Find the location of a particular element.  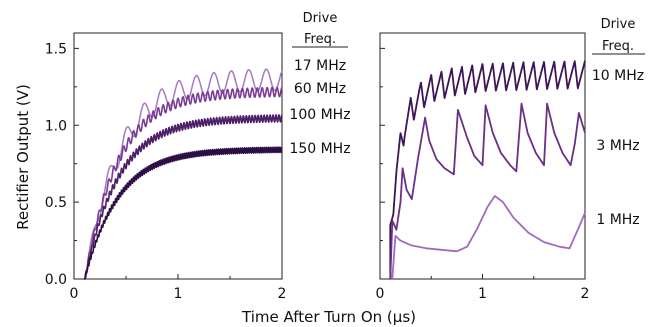

right-legend: Drive Freq. 10 MHz 3 MHz 1 MHz is located at coordinates (618, 122).